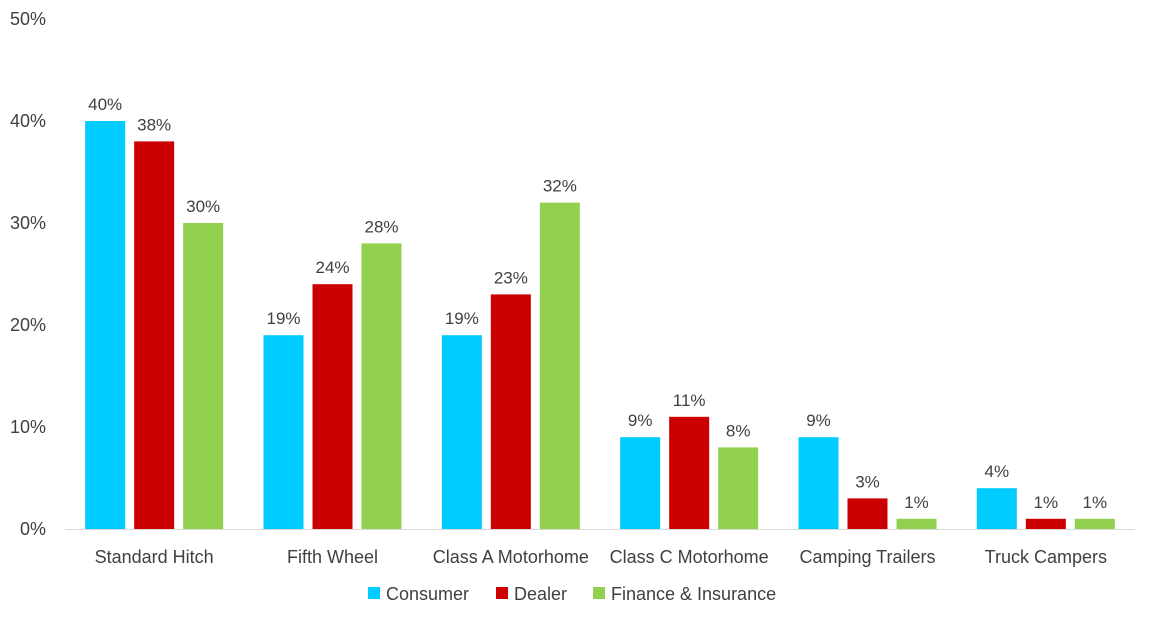 This screenshot has width=1150, height=619. I want to click on legend-item: Finance & Insurance, so click(684, 594).